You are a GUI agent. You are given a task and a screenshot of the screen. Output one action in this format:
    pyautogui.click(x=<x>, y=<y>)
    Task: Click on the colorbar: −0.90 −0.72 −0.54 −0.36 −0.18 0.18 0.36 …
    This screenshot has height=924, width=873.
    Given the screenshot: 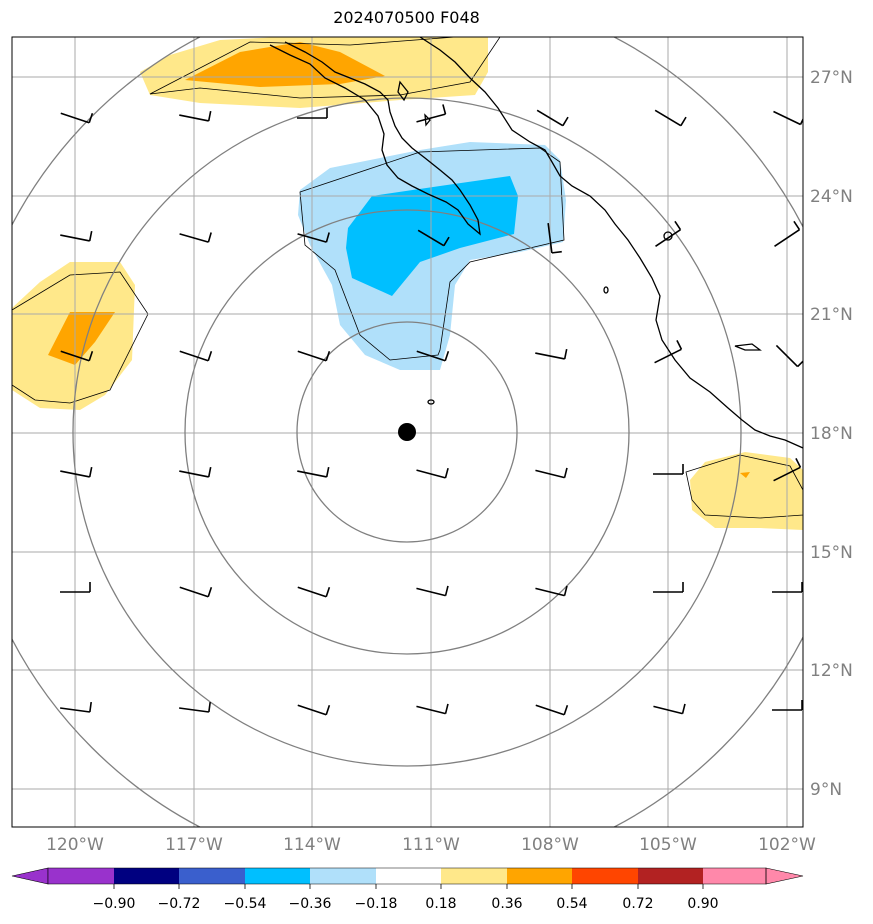 What is the action you would take?
    pyautogui.click(x=407, y=889)
    